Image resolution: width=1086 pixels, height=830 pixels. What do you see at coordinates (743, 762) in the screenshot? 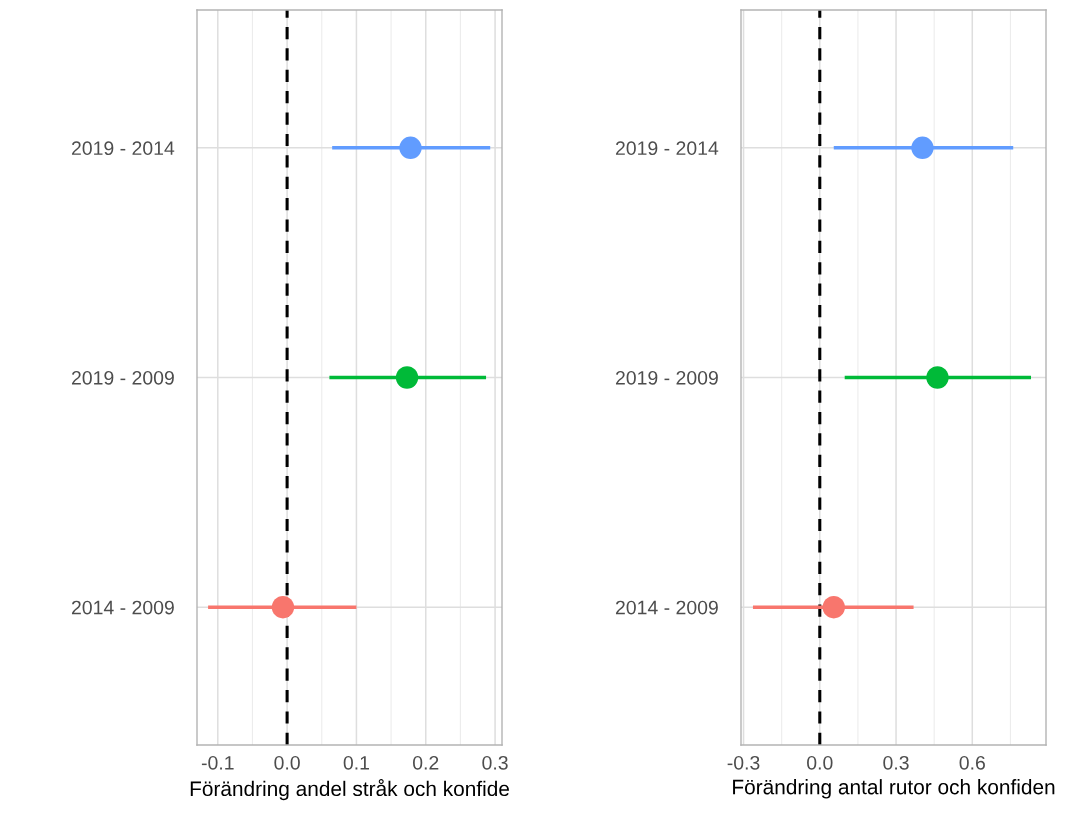
I see `x-tick-label: -0.3` at bounding box center [743, 762].